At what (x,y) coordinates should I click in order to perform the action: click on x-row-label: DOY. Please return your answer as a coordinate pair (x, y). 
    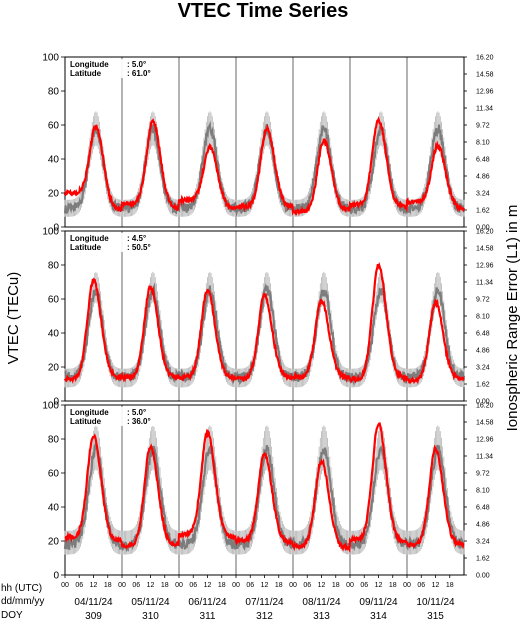
    Looking at the image, I should click on (12, 615).